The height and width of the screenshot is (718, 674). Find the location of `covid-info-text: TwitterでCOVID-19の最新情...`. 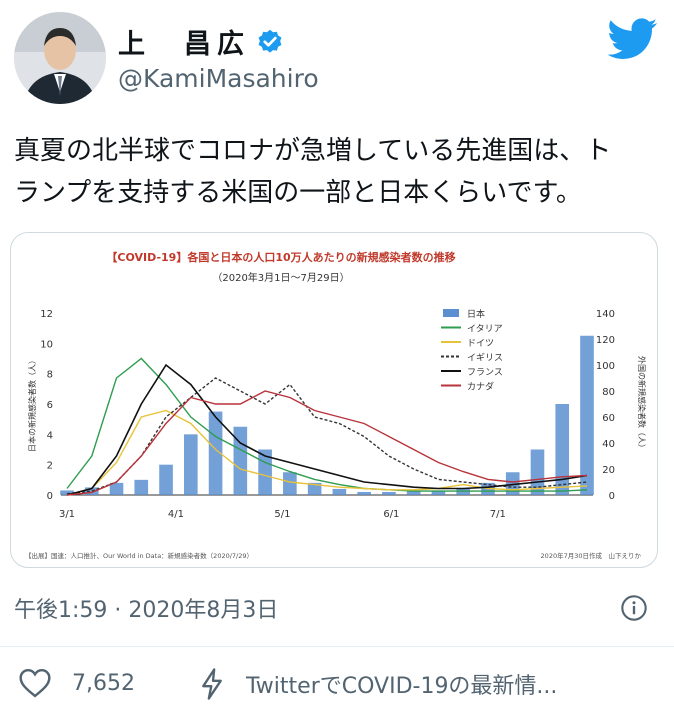

covid-info-text: TwitterでCOVID-19の最新情... is located at coordinates (402, 686).